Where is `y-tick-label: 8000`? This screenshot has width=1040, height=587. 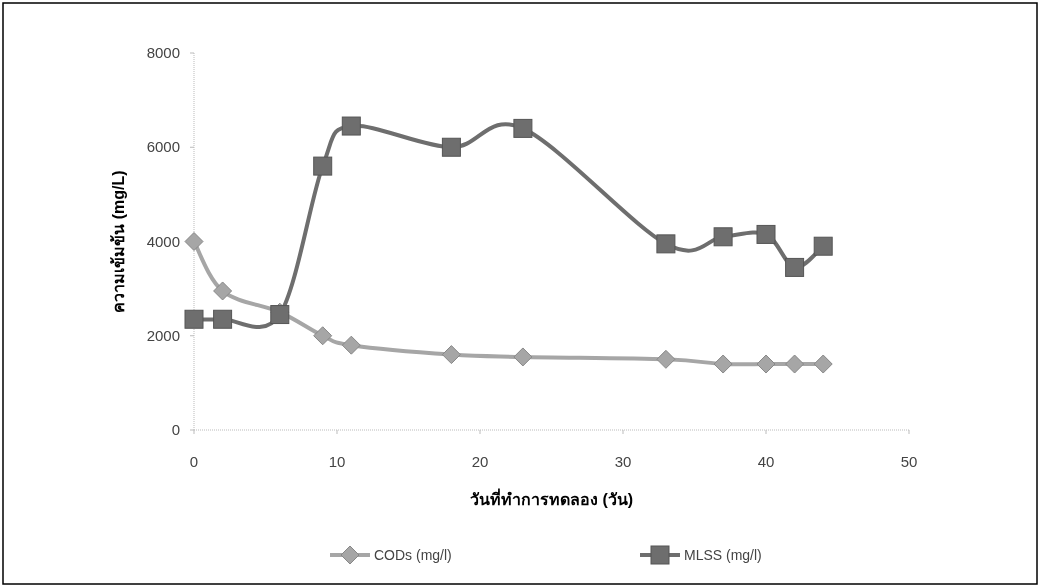 y-tick-label: 8000 is located at coordinates (163, 52).